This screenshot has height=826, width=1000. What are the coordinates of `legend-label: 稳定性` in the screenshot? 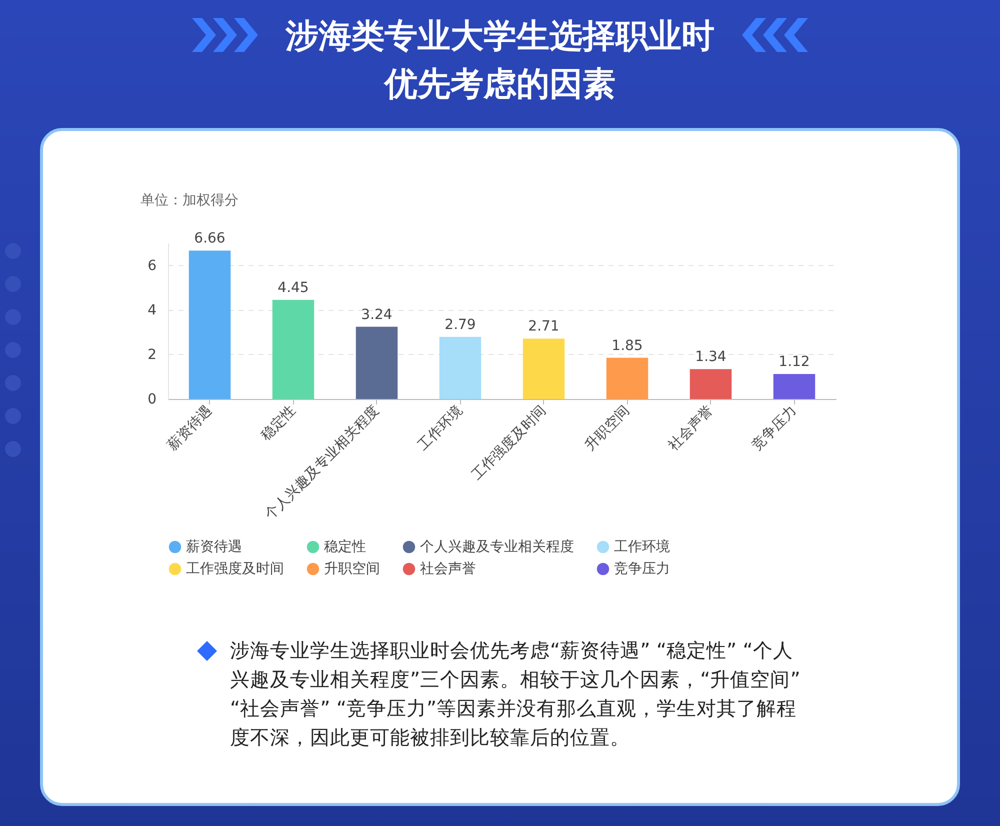 It's located at (345, 547).